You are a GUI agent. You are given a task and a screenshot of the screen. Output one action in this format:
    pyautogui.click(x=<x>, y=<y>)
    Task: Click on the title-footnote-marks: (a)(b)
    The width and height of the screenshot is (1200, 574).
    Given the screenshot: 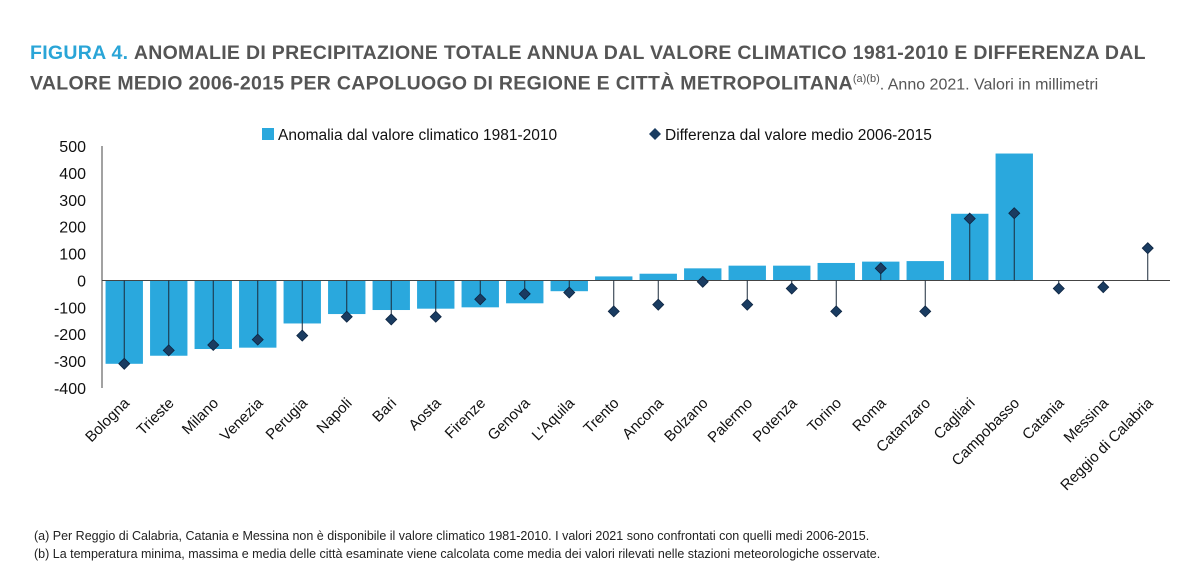 What is the action you would take?
    pyautogui.click(x=866, y=79)
    